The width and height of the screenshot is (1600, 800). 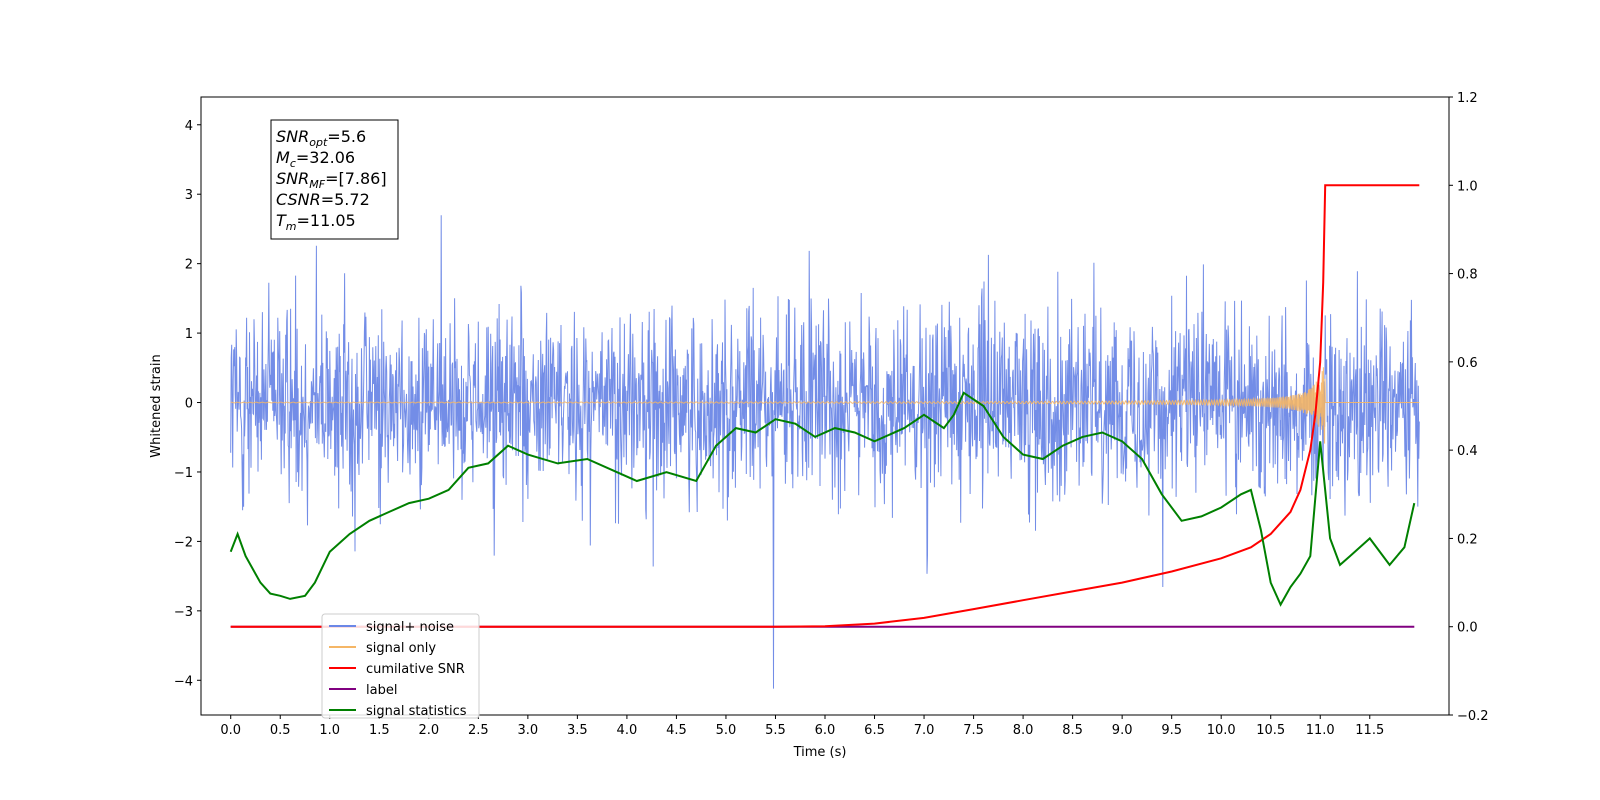 I want to click on legend-label: cumilative SNR, so click(x=415, y=669).